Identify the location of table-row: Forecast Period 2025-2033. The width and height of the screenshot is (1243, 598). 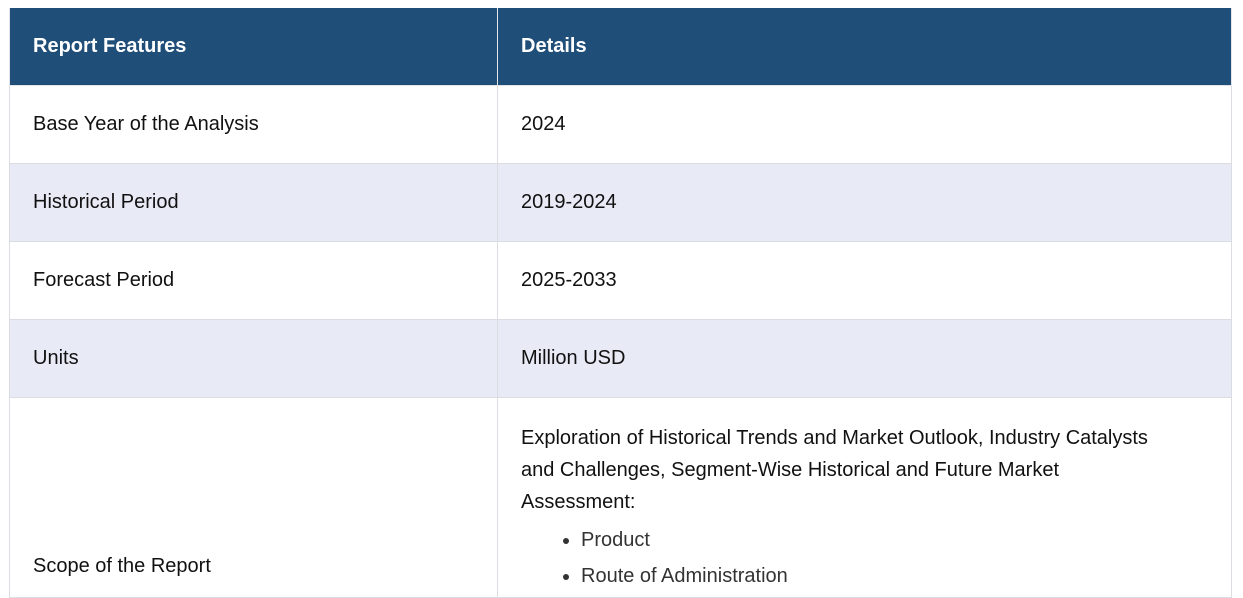
(620, 280).